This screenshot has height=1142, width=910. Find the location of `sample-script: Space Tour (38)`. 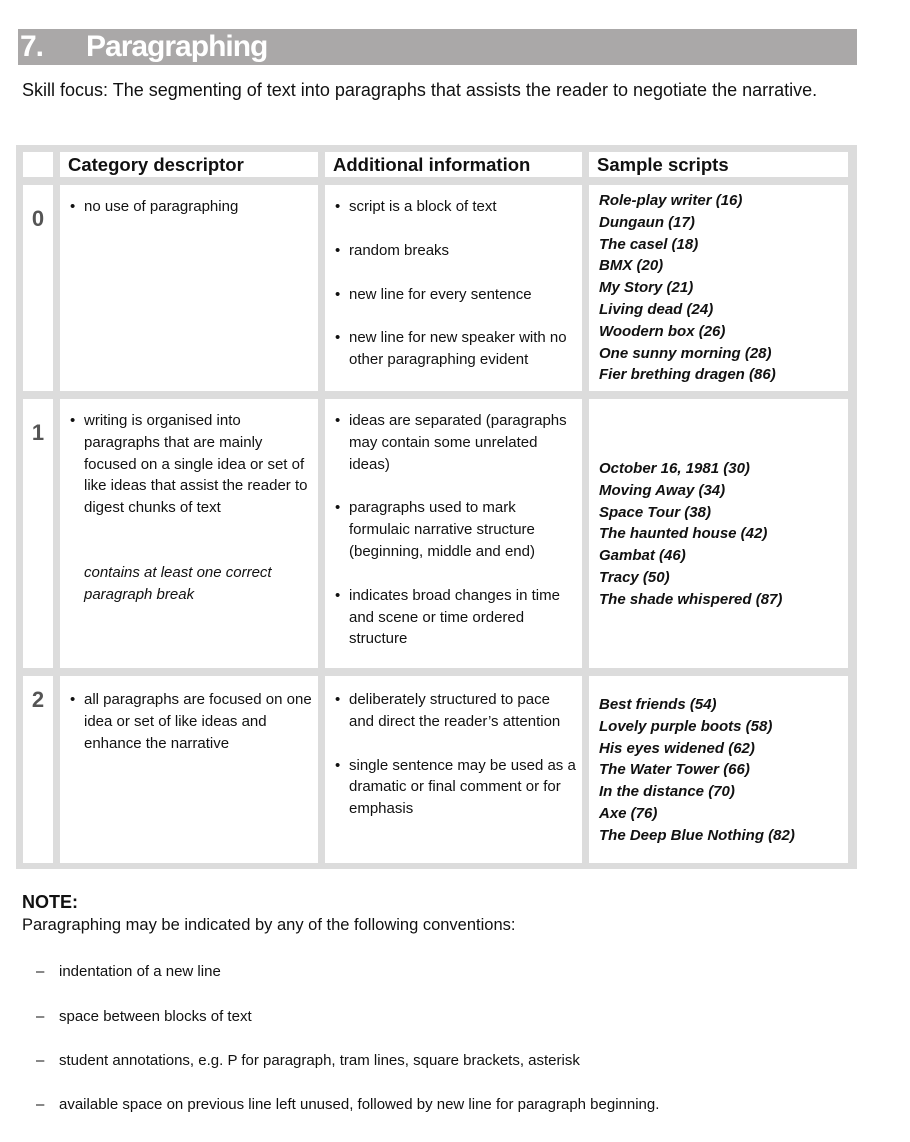

sample-script: Space Tour (38) is located at coordinates (655, 512).